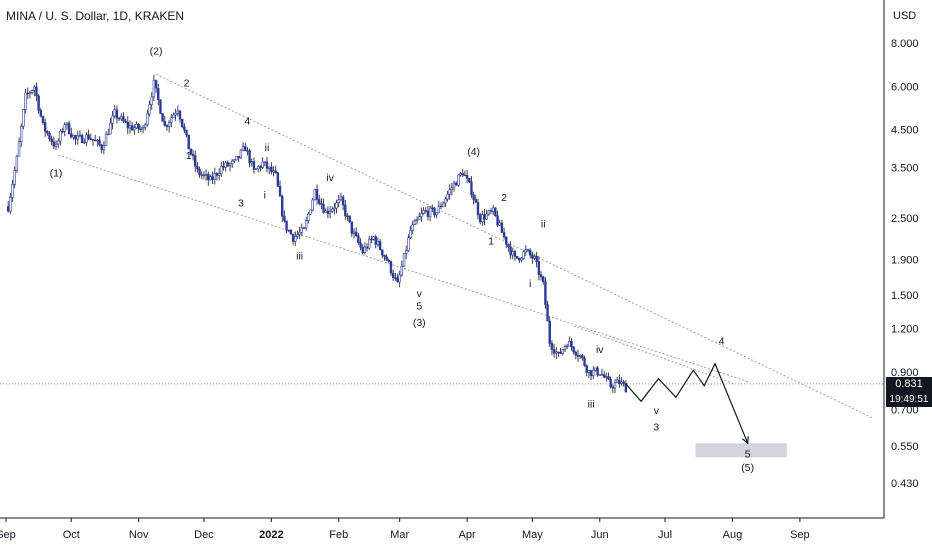  Describe the element at coordinates (909, 399) in the screenshot. I see `bar-countdown-badge: 19:49:51` at that location.